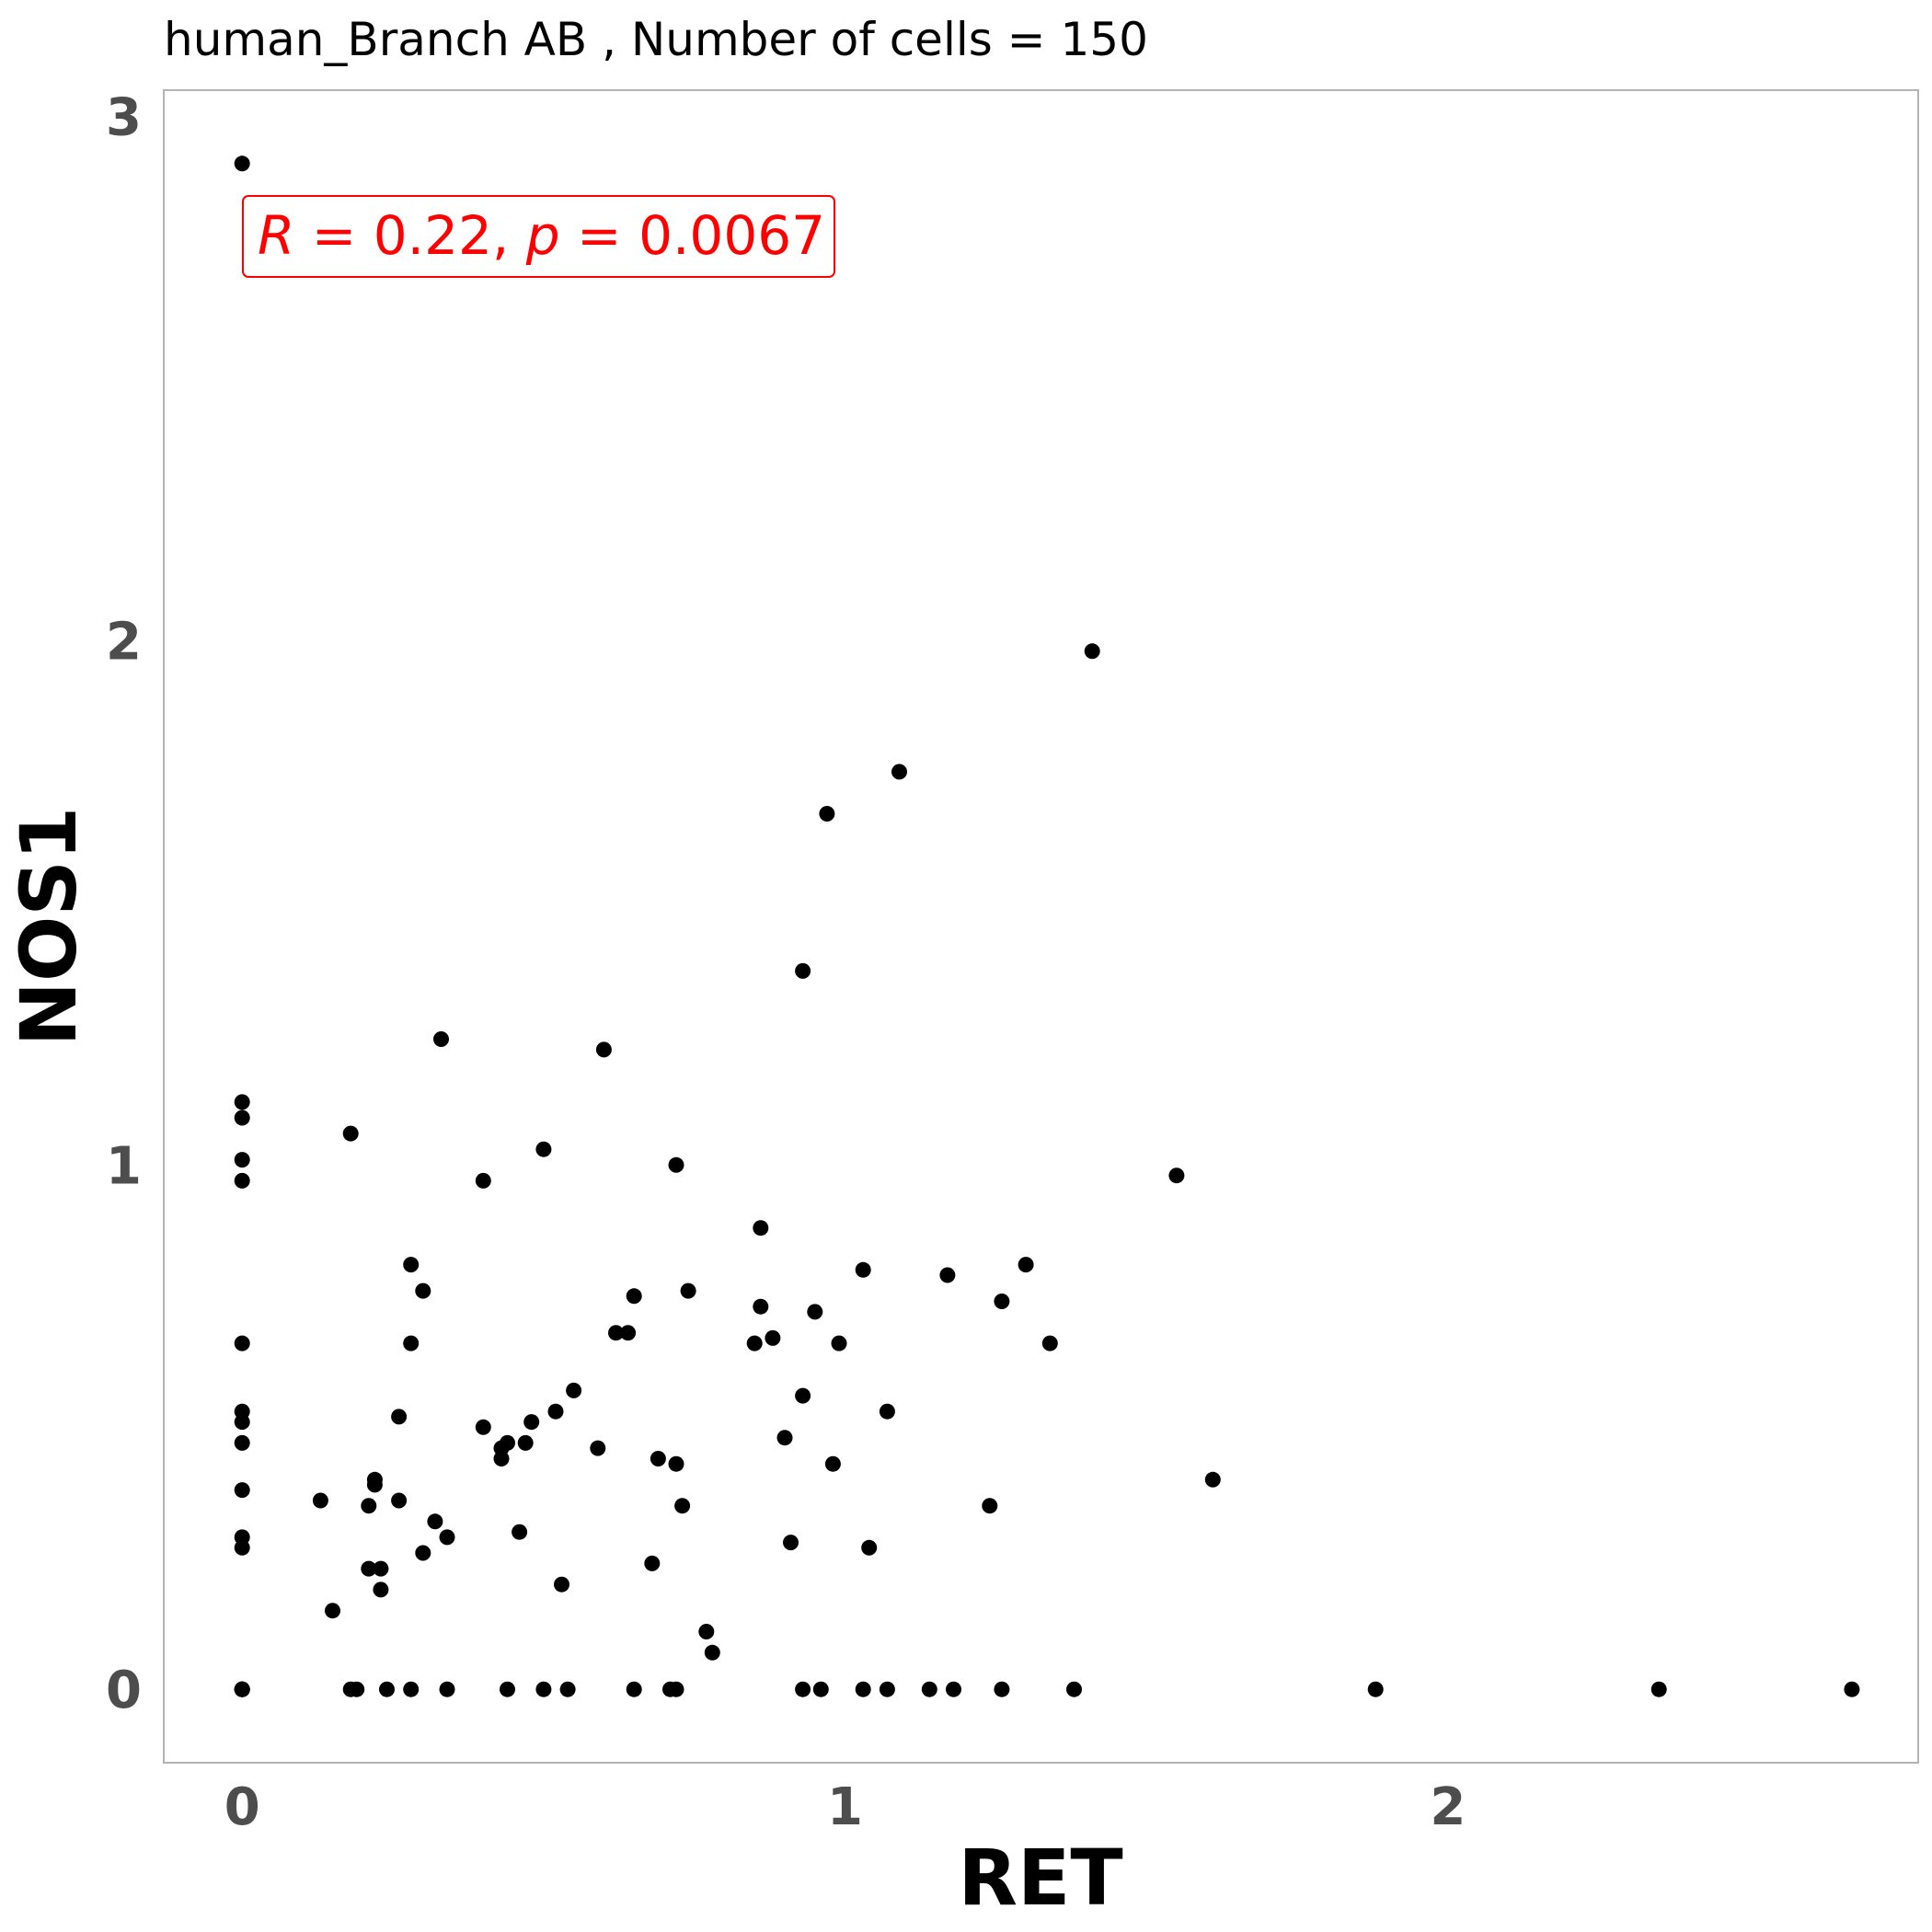 The width and height of the screenshot is (1932, 1932). I want to click on stat-annotation-text: R = 0.22, p = 0.0067, so click(541, 235).